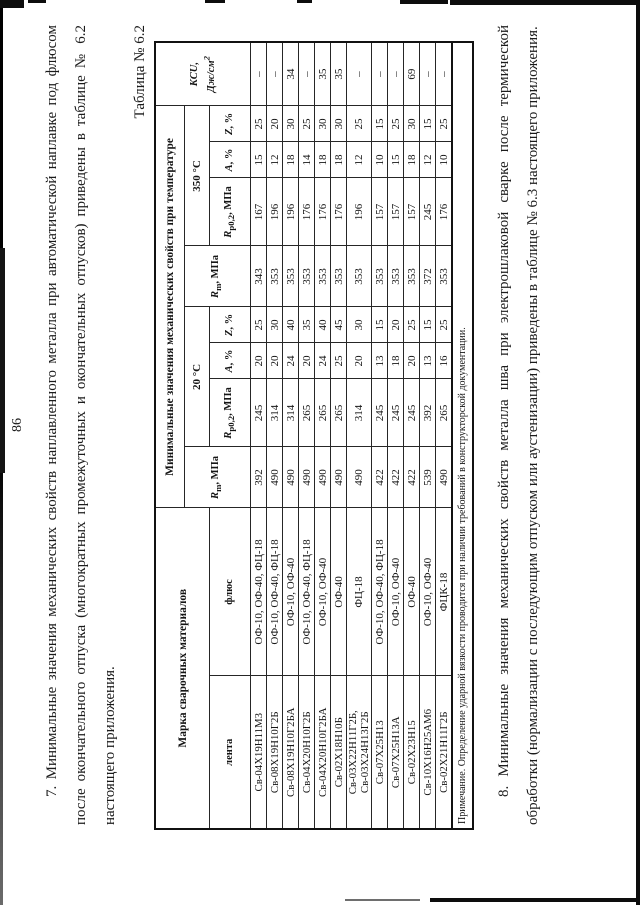 The width and height of the screenshot is (640, 905). Describe the element at coordinates (338, 435) in the screenshot. I see `table-row: Св-02Х18Н10Б ОФ-40 490 265 25 45 353 176 18 30 35` at that location.